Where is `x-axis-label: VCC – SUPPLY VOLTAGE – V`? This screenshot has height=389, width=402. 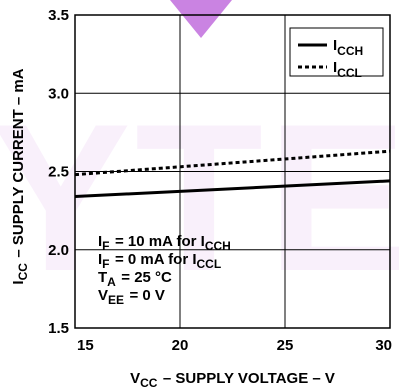 x-axis-label: VCC – SUPPLY VOLTAGE – V is located at coordinates (232, 379).